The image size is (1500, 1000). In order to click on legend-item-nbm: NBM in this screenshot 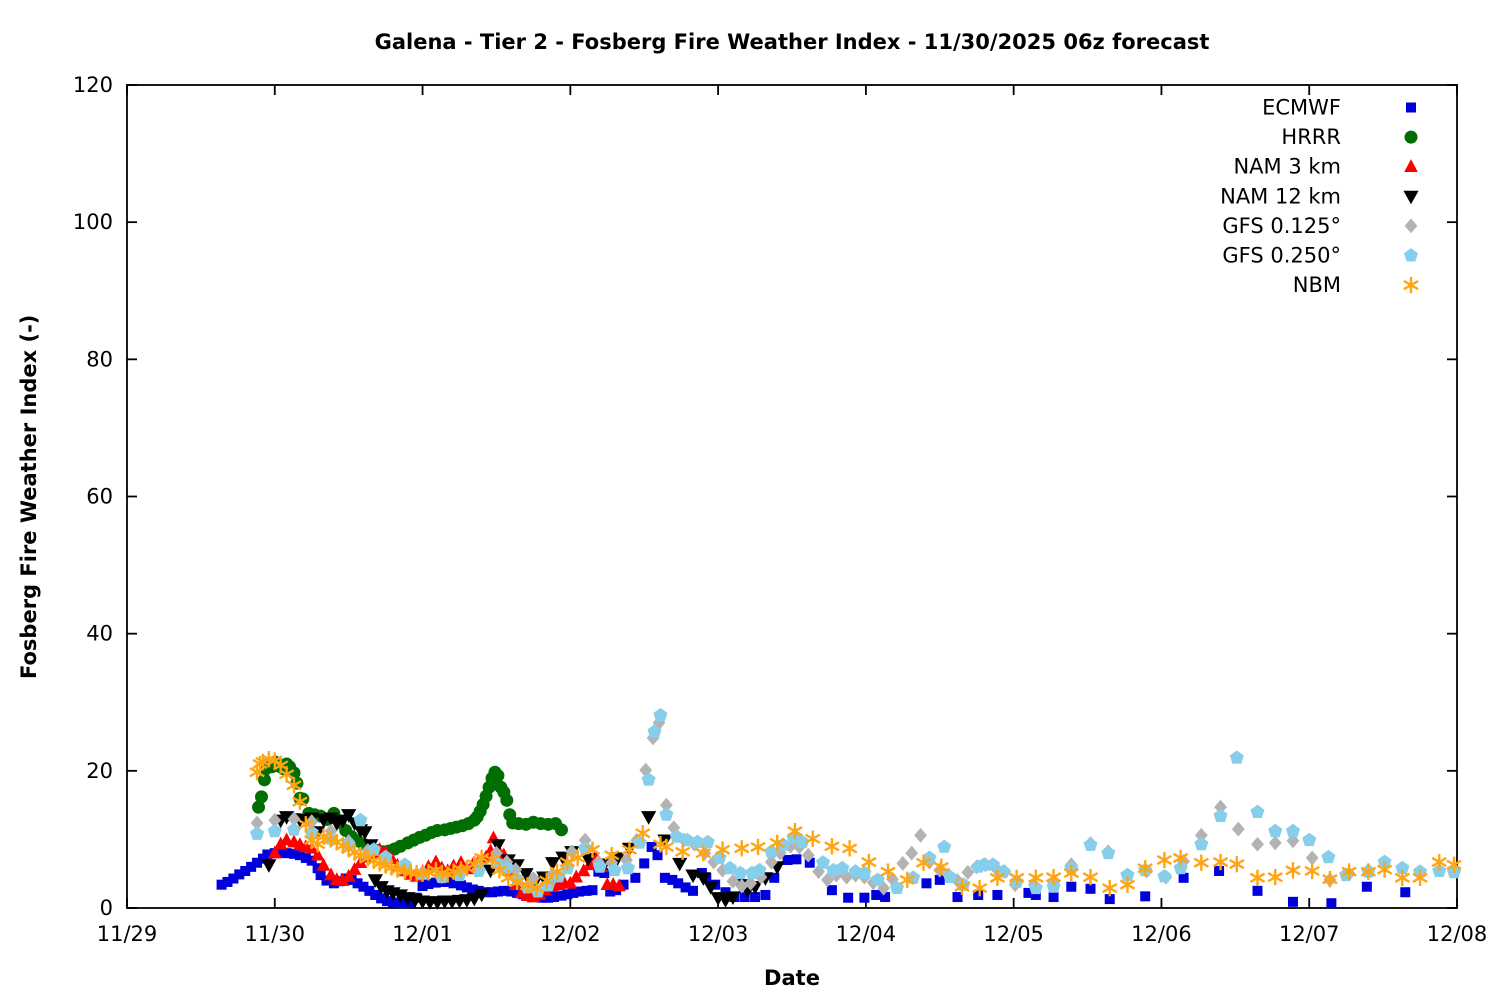, I will do `click(1356, 285)`.